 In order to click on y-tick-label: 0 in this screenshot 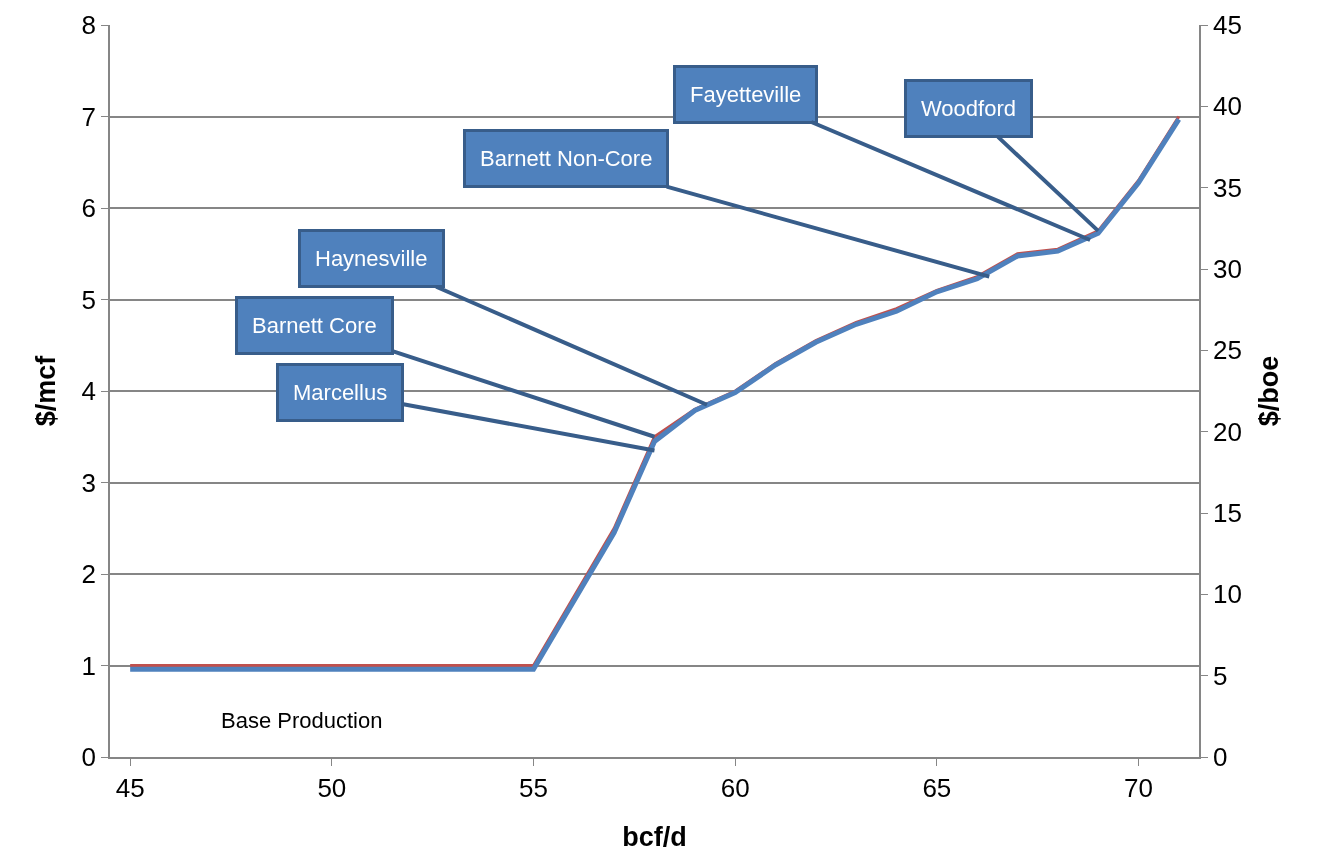, I will do `click(89, 757)`.